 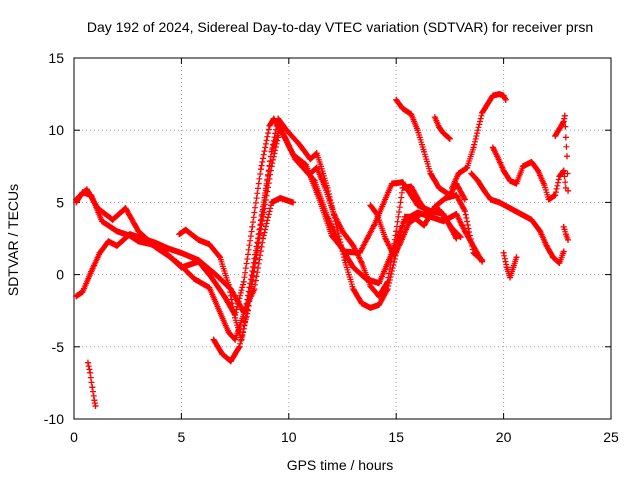 I want to click on y-tick-label: 0, so click(x=60, y=275).